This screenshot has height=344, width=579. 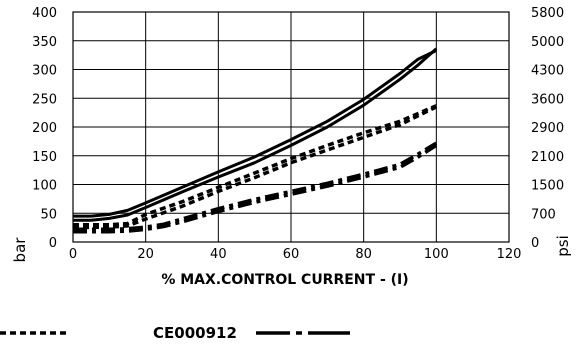 What do you see at coordinates (44, 99) in the screenshot?
I see `y-left-tick-label: 250` at bounding box center [44, 99].